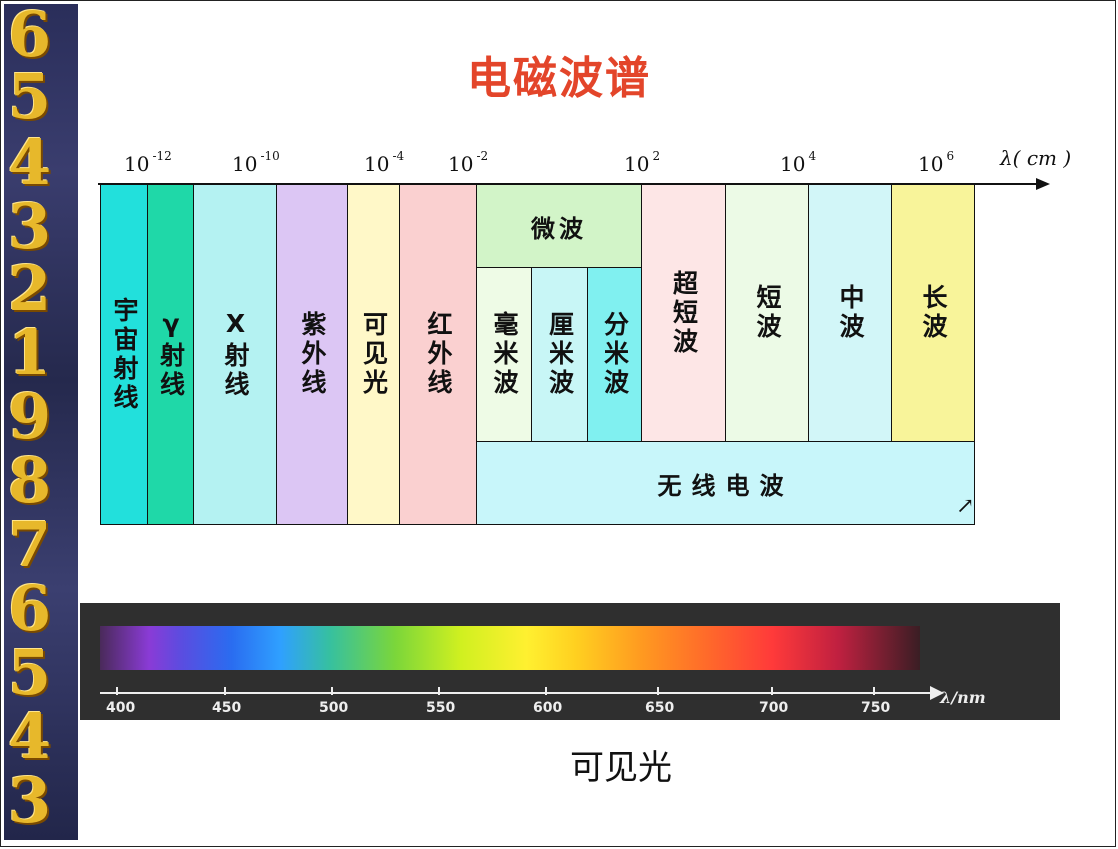  What do you see at coordinates (30, 480) in the screenshot?
I see `sidebar-glyph: 8` at bounding box center [30, 480].